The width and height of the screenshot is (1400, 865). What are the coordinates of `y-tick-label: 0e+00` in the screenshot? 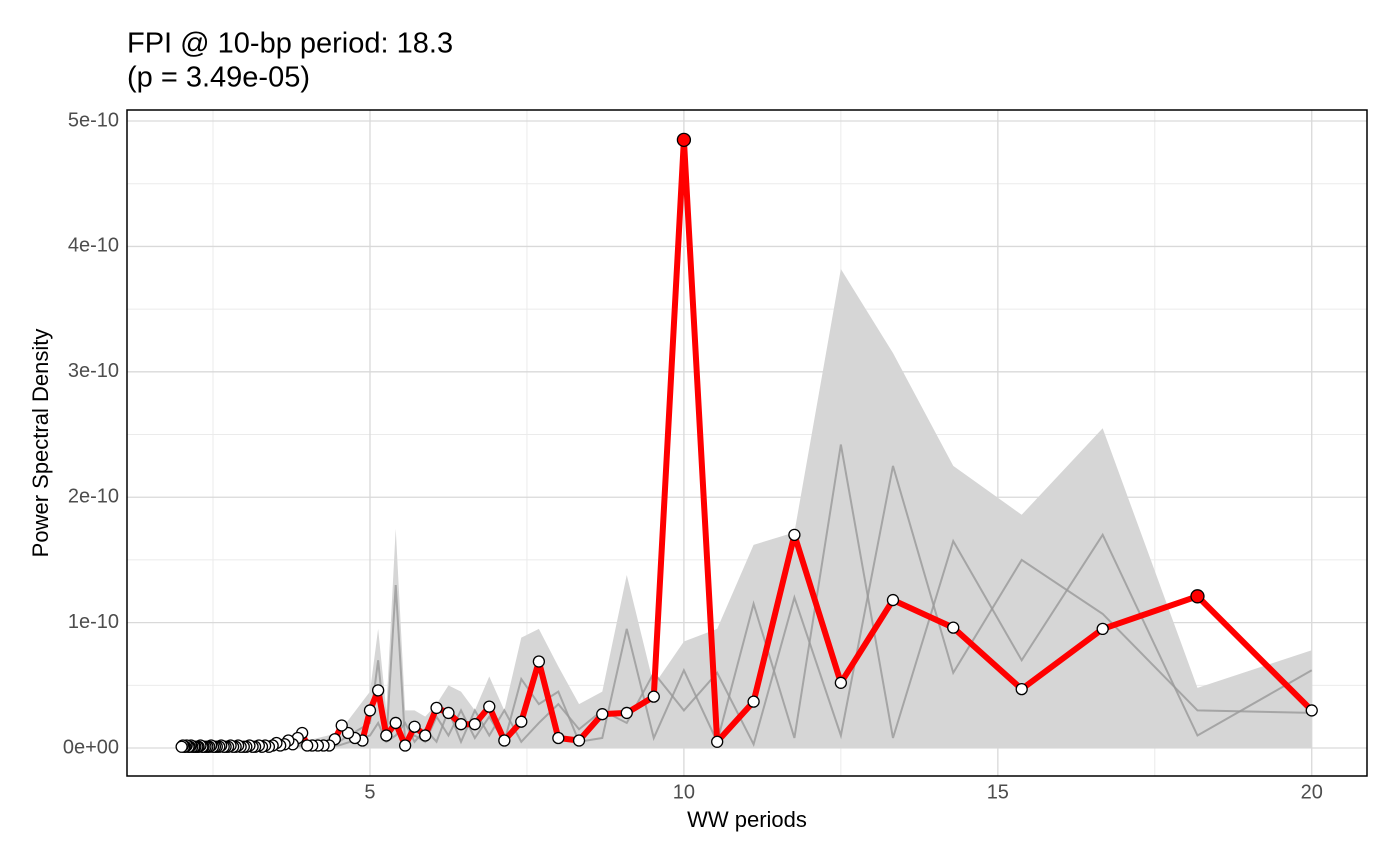 It's located at (91, 747).